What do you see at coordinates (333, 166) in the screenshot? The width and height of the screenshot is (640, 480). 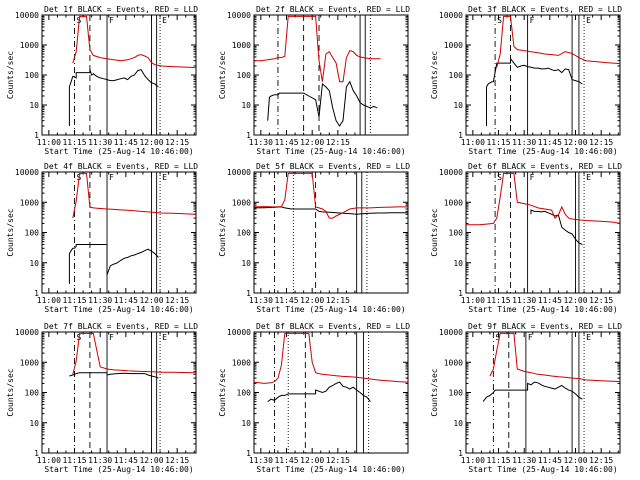 I see `panel-title: Det 5f BLACK = Events, RED = LLD` at bounding box center [333, 166].